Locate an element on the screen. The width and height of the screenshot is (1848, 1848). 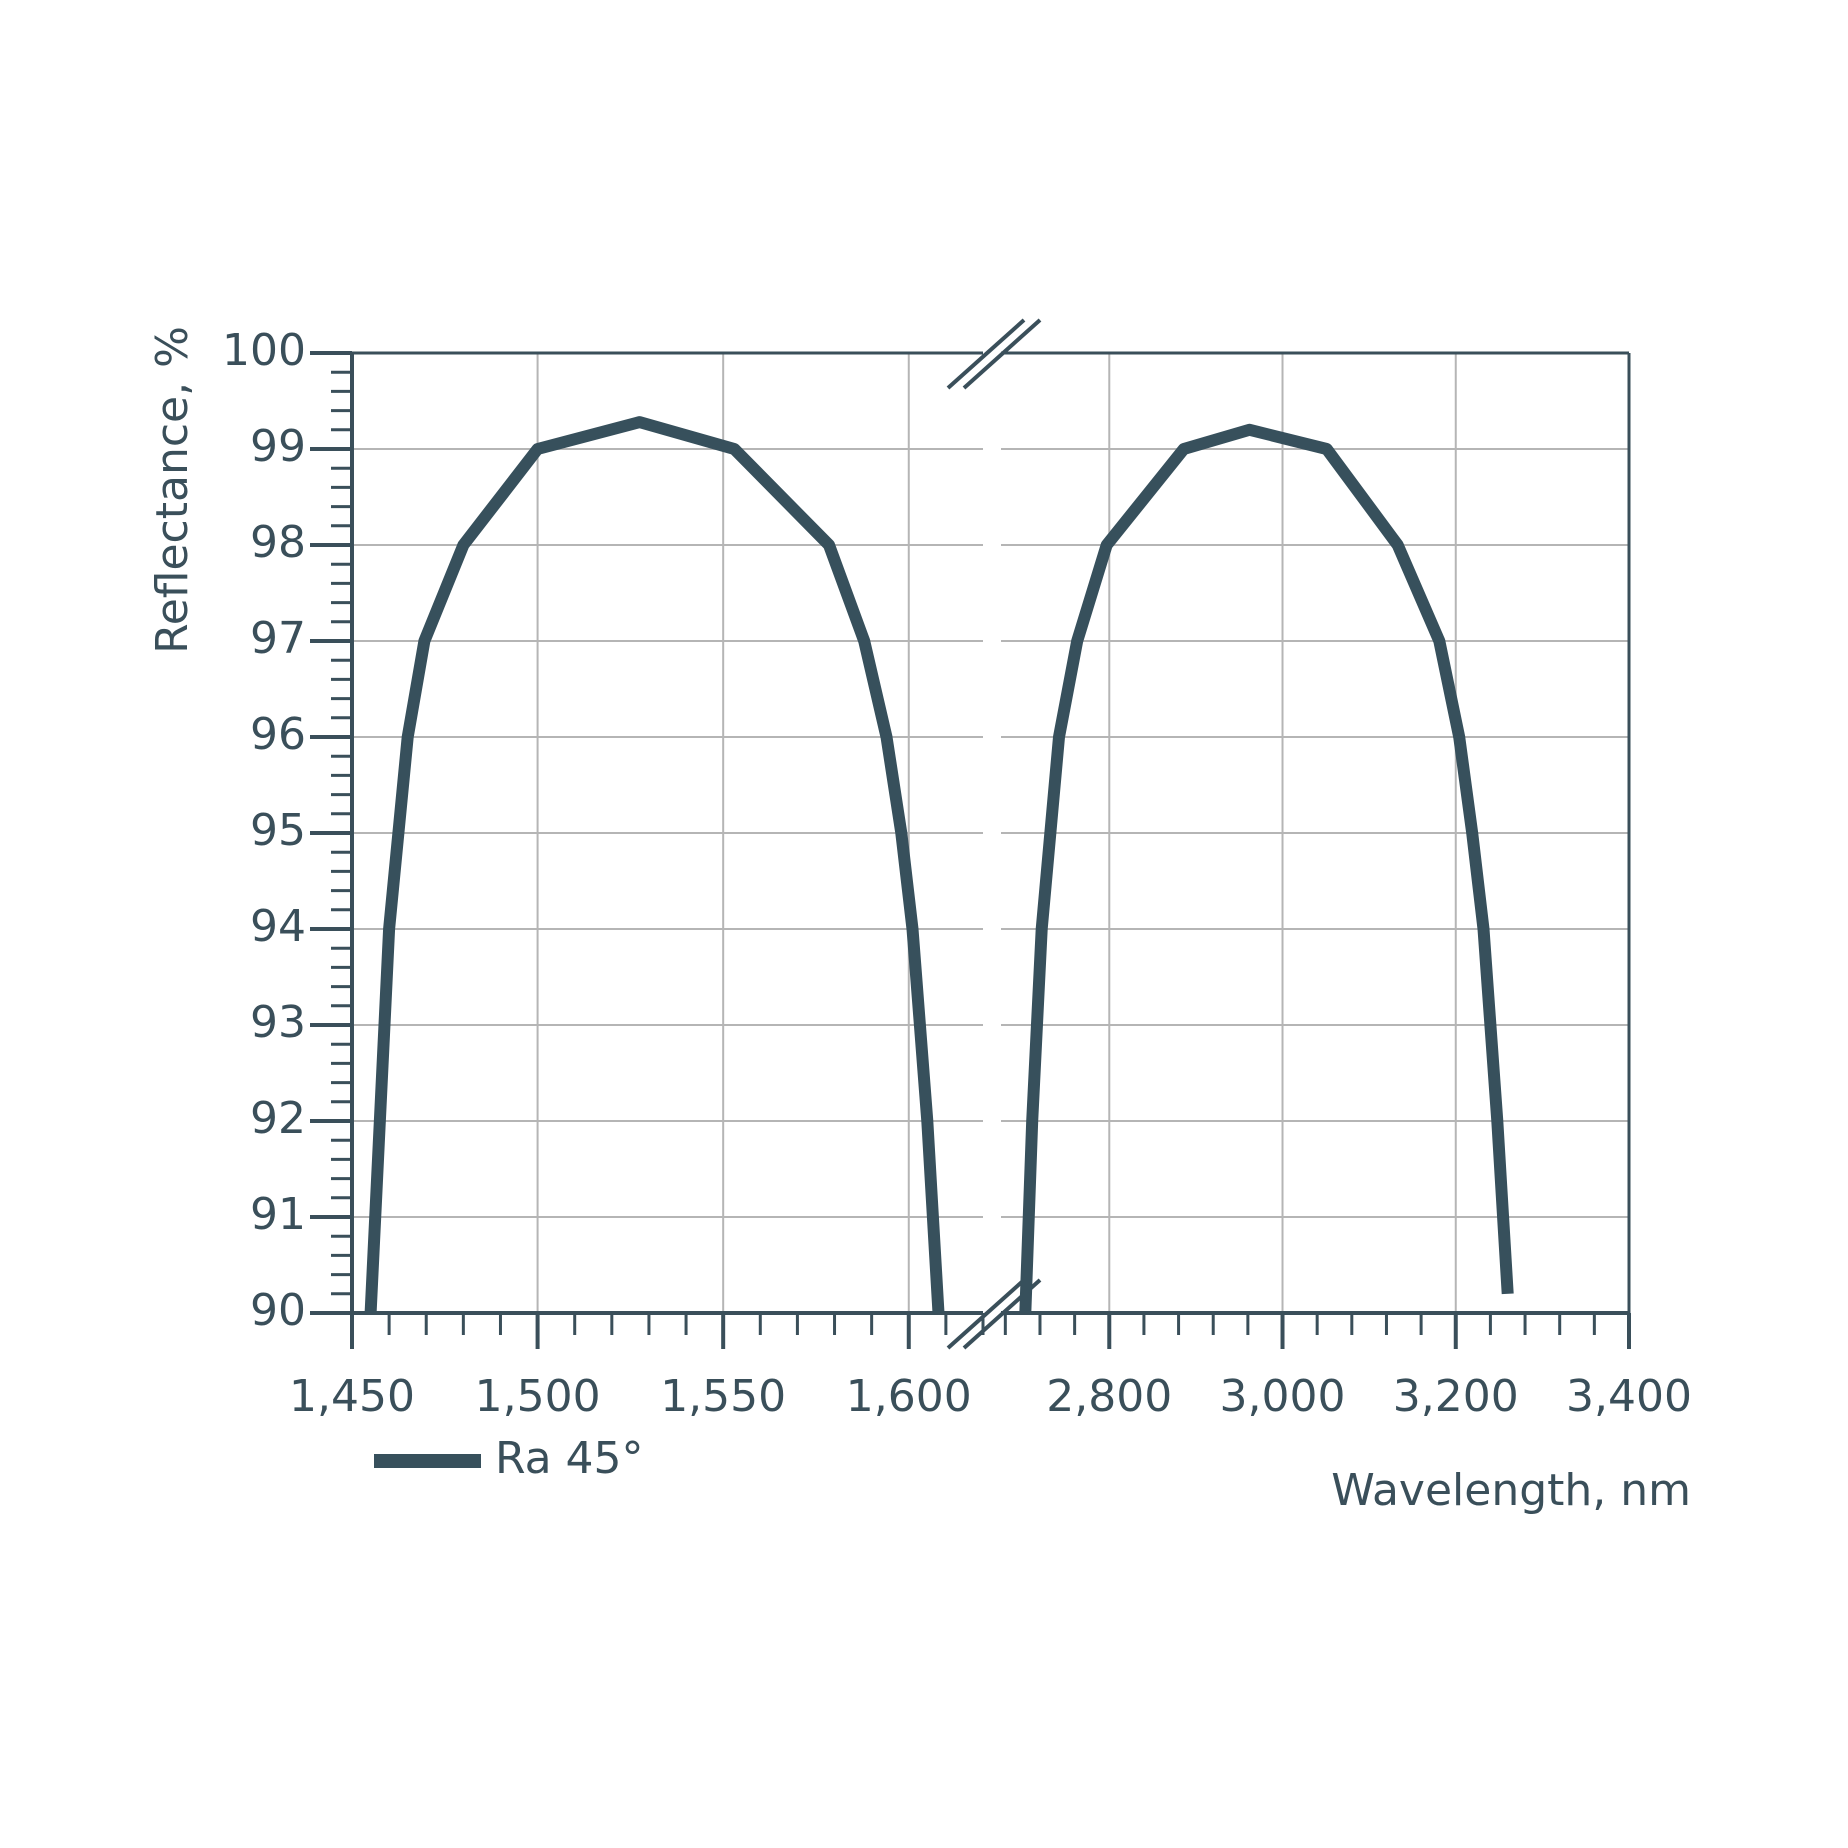
y-axis-label: Reflectance, % is located at coordinates (172, 490).